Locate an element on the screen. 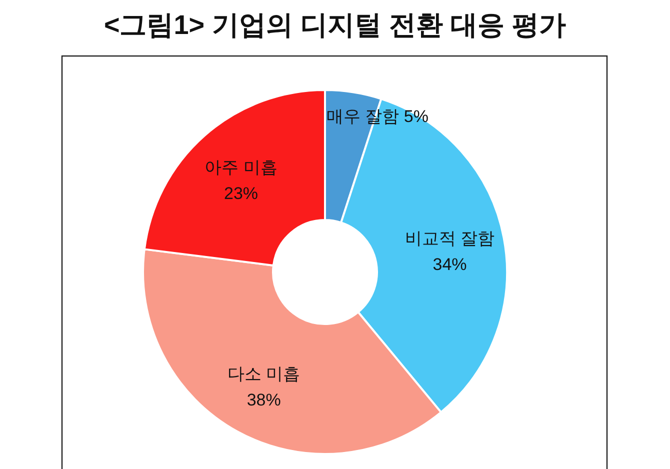 The width and height of the screenshot is (670, 469). data-label: 38% is located at coordinates (263, 400).